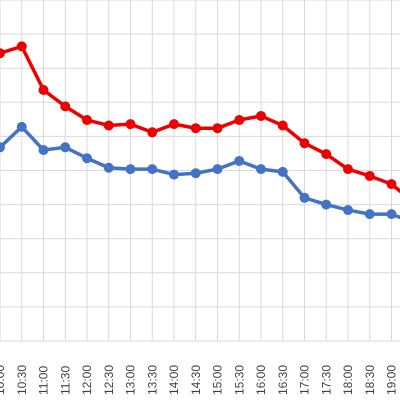 This screenshot has width=400, height=400. What do you see at coordinates (109, 380) in the screenshot?
I see `x-tick-label: 12:30` at bounding box center [109, 380].